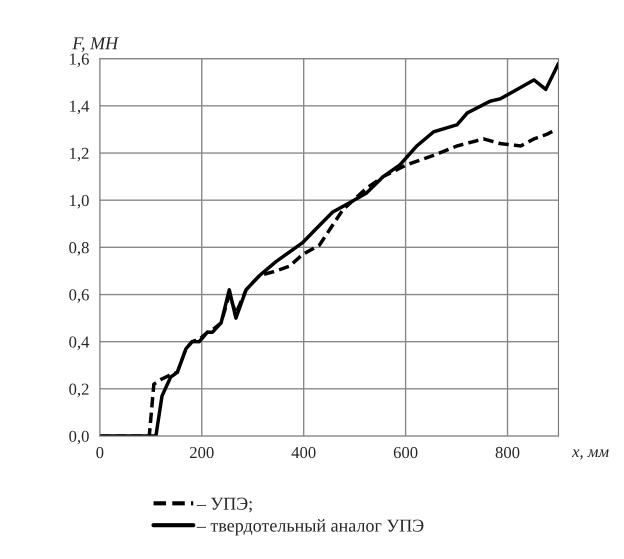 This screenshot has width=624, height=559. What do you see at coordinates (79, 343) in the screenshot?
I see `y-tick-label: 0,4` at bounding box center [79, 343].